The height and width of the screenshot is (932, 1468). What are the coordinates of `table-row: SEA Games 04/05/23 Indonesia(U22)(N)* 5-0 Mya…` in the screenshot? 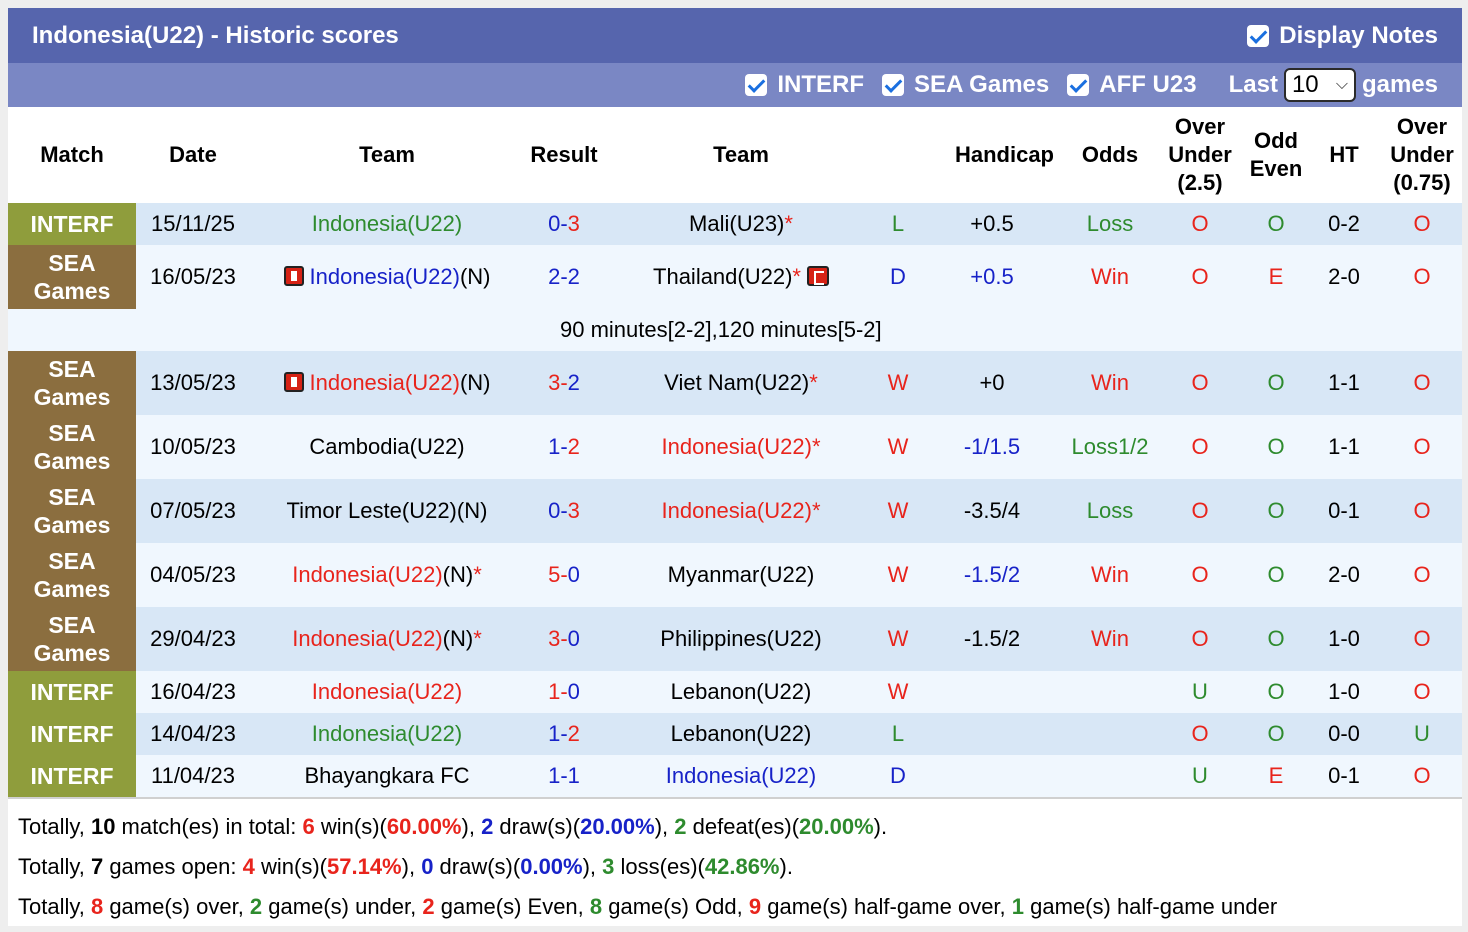 It's located at (735, 575).